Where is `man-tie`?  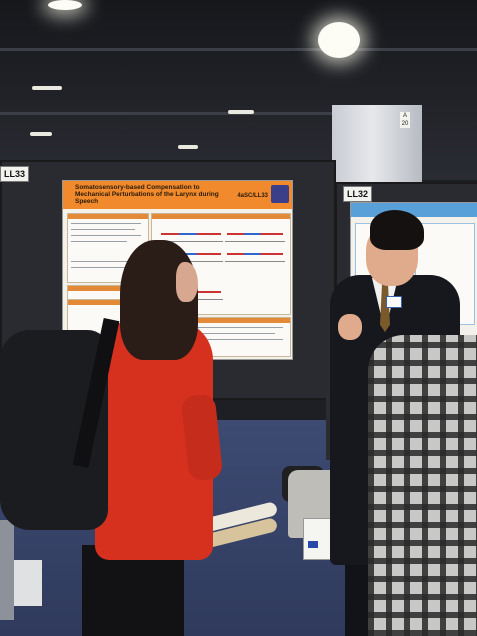 man-tie is located at coordinates (385, 308).